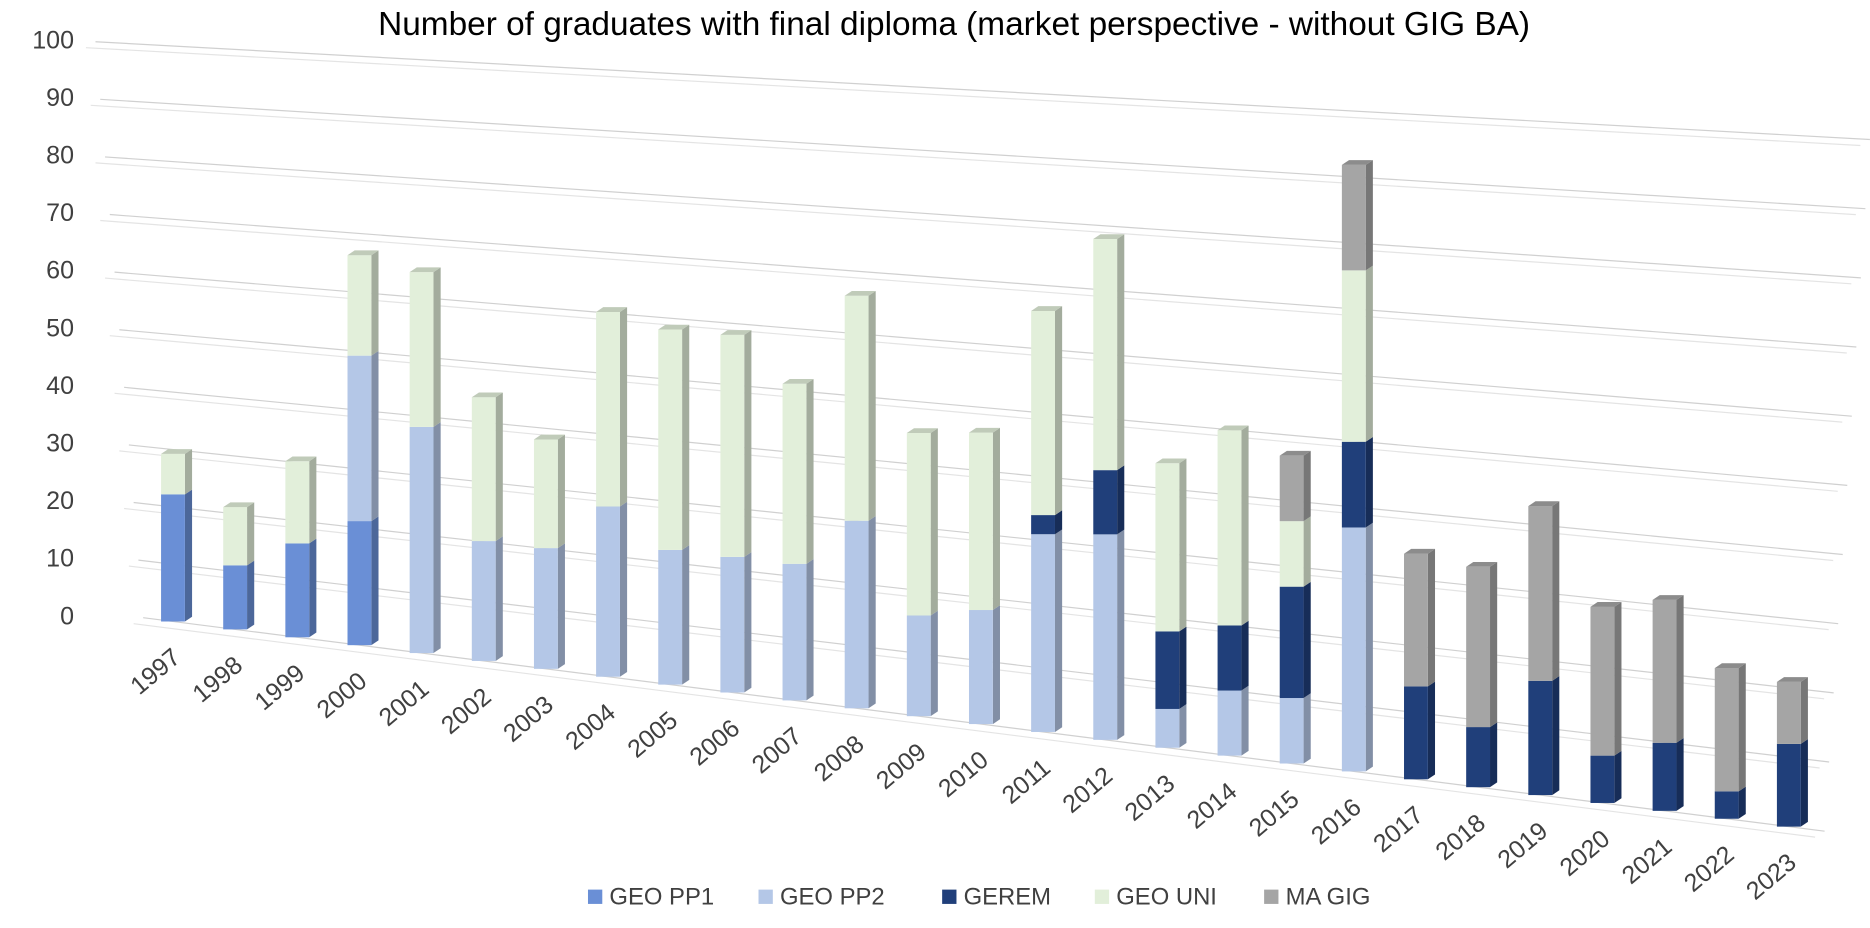 The image size is (1870, 928). I want to click on x-tick-label: 2008, so click(839, 758).